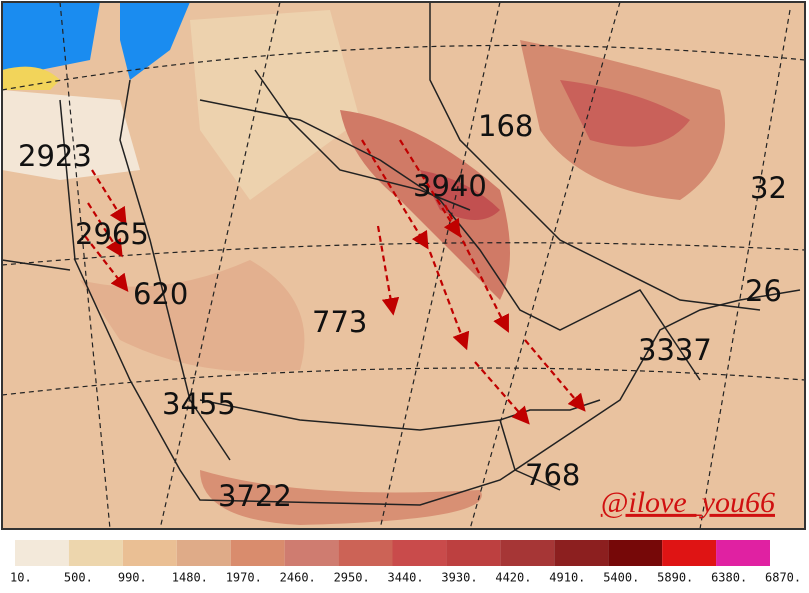 The width and height of the screenshot is (809, 593). Describe the element at coordinates (244, 578) in the screenshot. I see `colorbar-label: 1970.` at that location.